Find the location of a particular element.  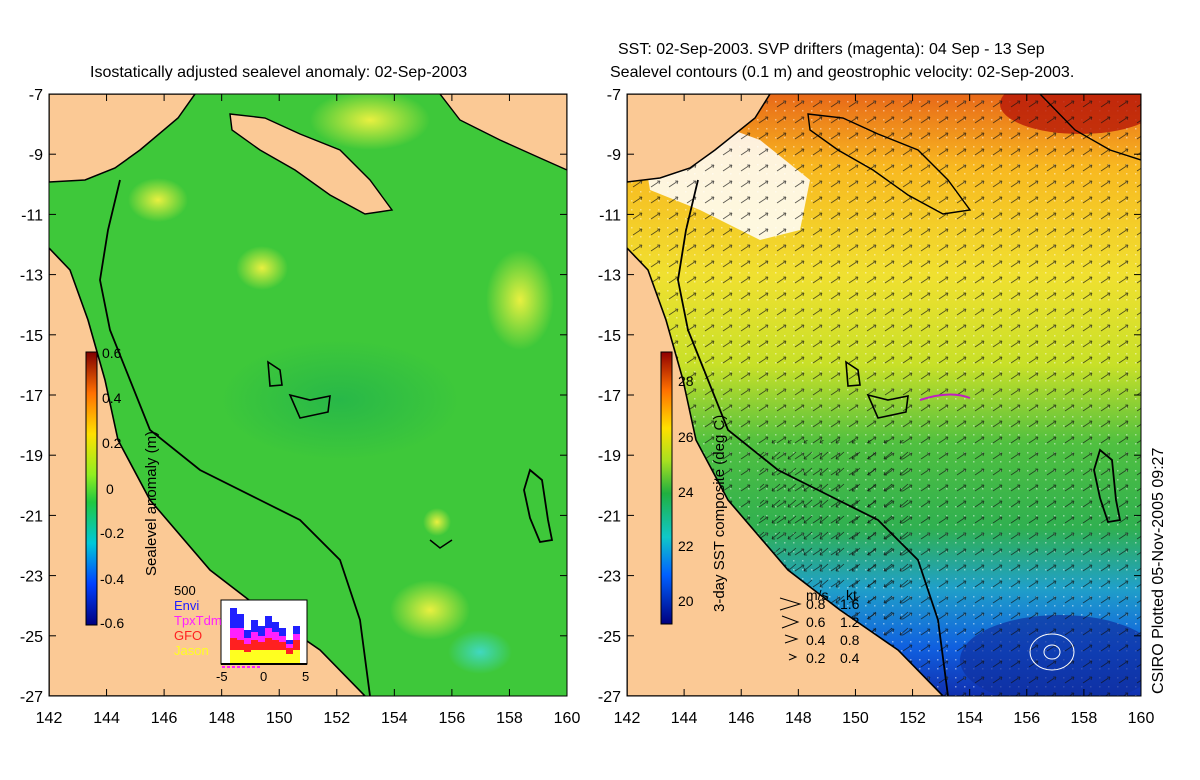

velocity-ms: 0.2 is located at coordinates (816, 658).